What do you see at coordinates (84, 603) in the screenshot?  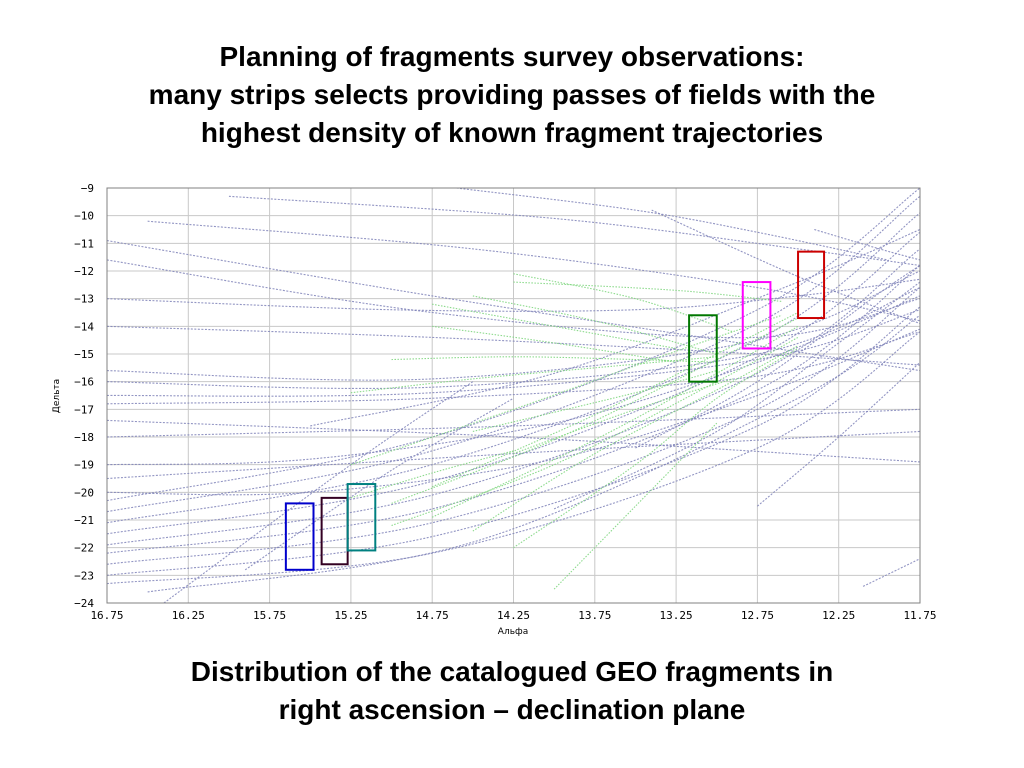 I see `y-tick-label: −24` at bounding box center [84, 603].